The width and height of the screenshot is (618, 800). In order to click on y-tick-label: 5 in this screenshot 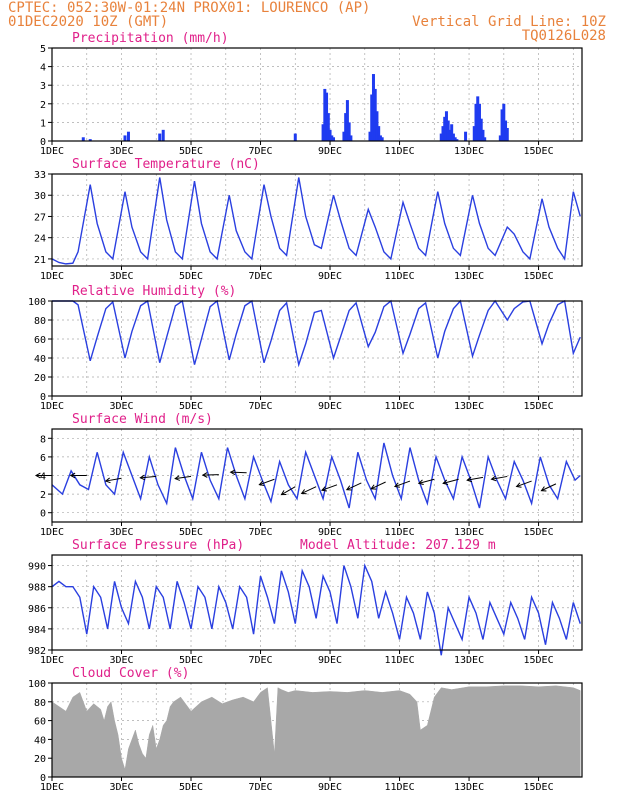, I will do `click(43, 49)`.